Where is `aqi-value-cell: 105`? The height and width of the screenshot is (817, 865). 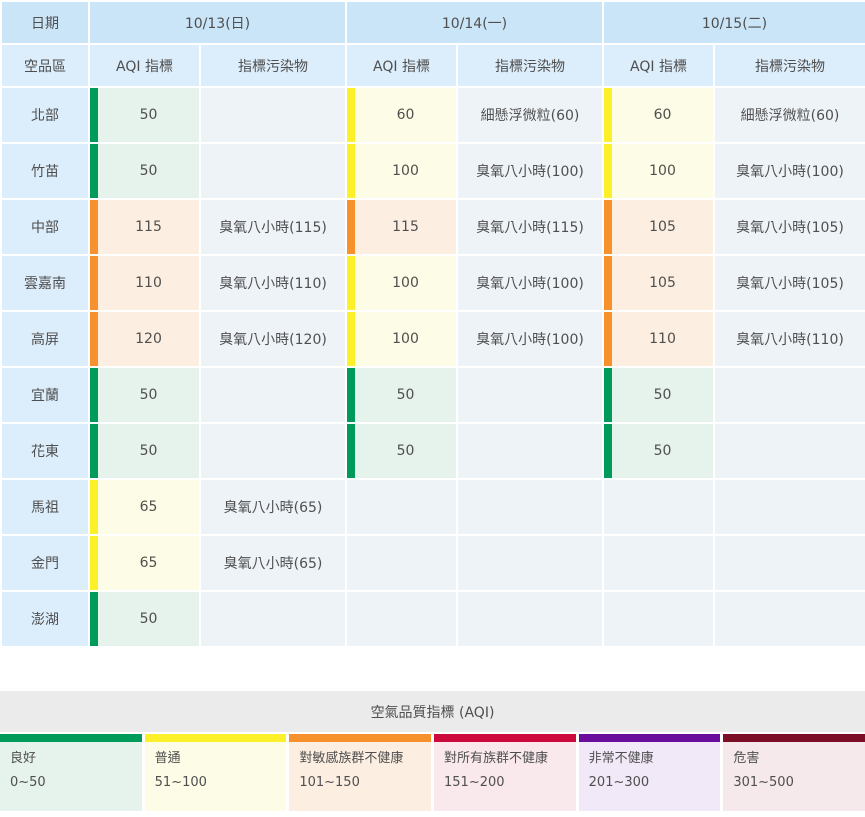
aqi-value-cell: 105 is located at coordinates (658, 227).